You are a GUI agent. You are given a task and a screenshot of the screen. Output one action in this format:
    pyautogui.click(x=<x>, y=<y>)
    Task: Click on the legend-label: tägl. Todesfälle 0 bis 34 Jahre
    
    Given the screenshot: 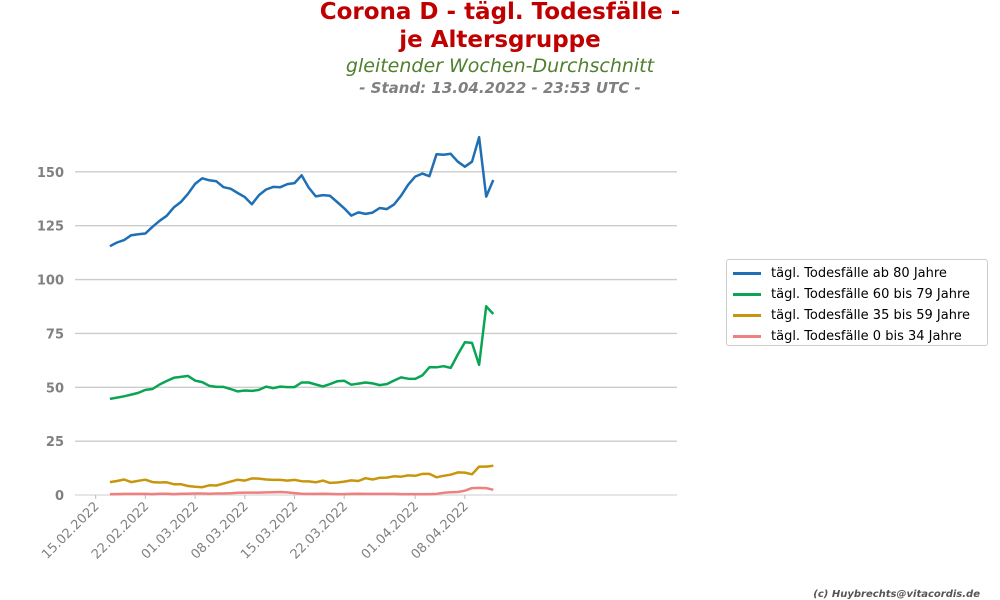 What is the action you would take?
    pyautogui.click(x=866, y=336)
    